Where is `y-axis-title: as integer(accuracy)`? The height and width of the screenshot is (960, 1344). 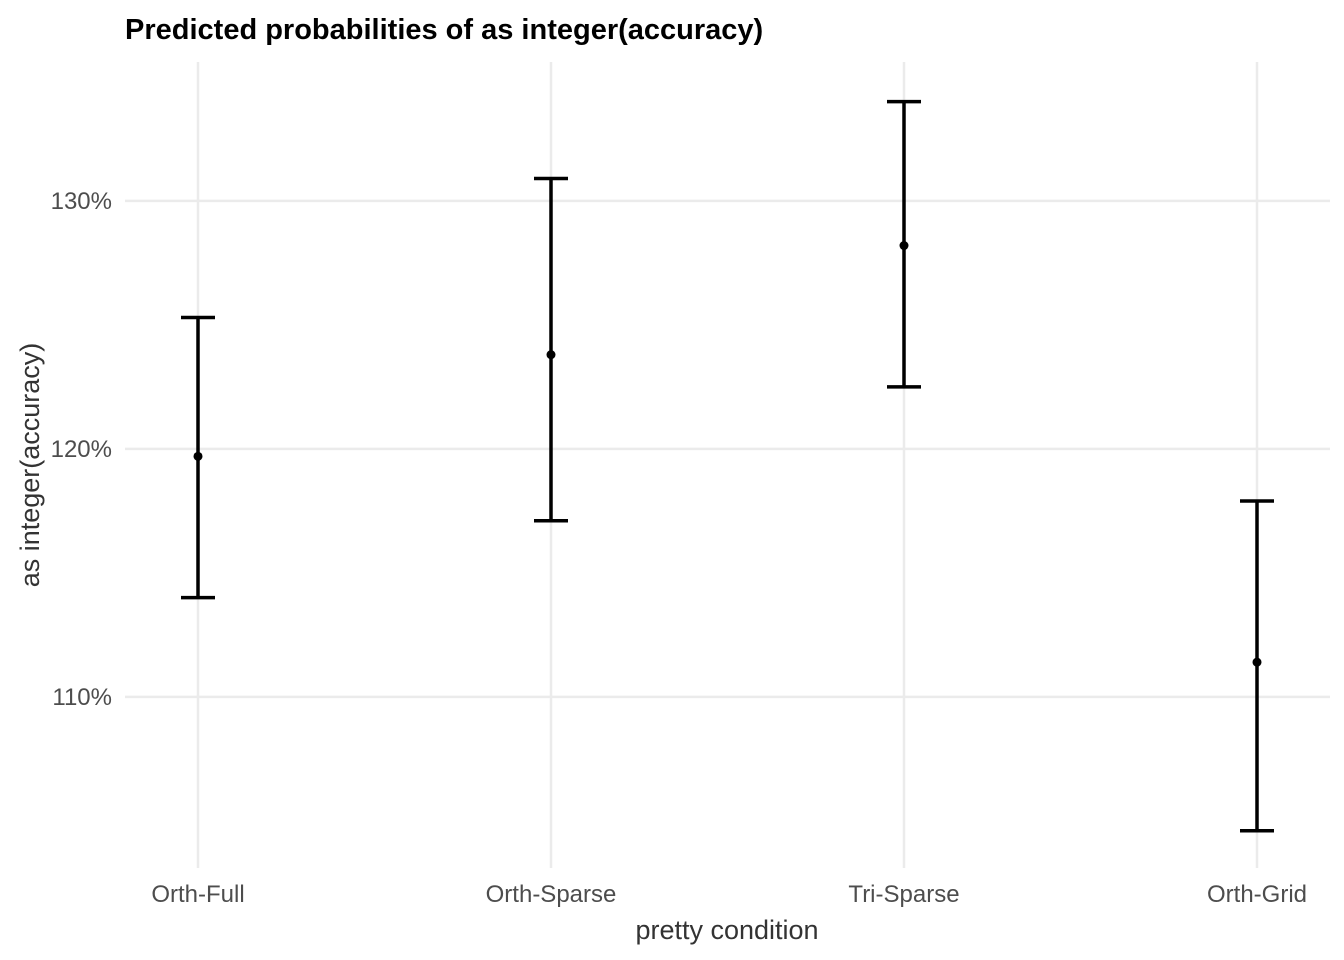
y-axis-title: as integer(accuracy) is located at coordinates (30, 465).